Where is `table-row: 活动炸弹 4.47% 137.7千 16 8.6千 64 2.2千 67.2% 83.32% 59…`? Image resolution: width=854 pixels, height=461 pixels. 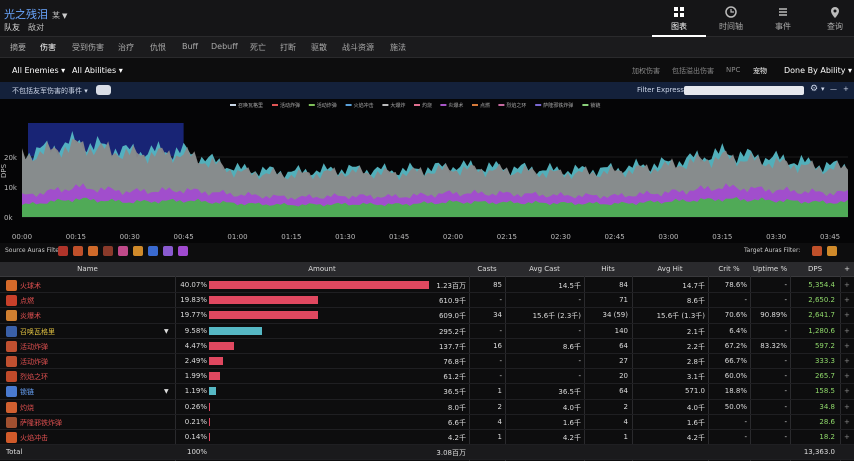
table-row: 活动炸弹 4.47% 137.7千 16 8.6千 64 2.2千 67.2% 83.32% 59… is located at coordinates (427, 346).